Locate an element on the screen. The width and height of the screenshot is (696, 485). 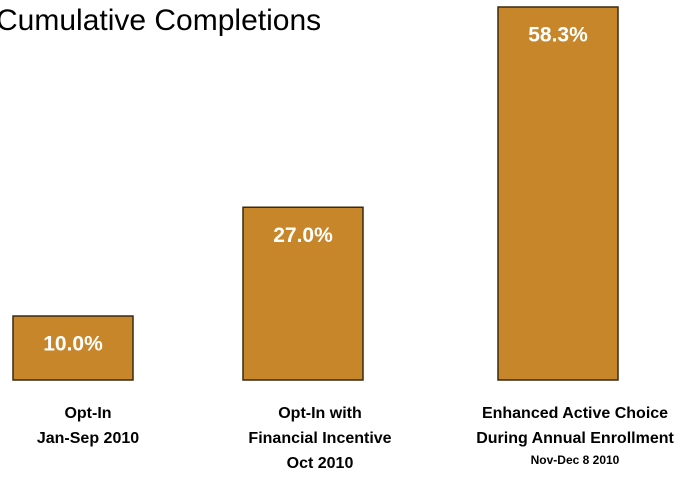
category-label: Nov-Dec 8 2010 is located at coordinates (575, 460).